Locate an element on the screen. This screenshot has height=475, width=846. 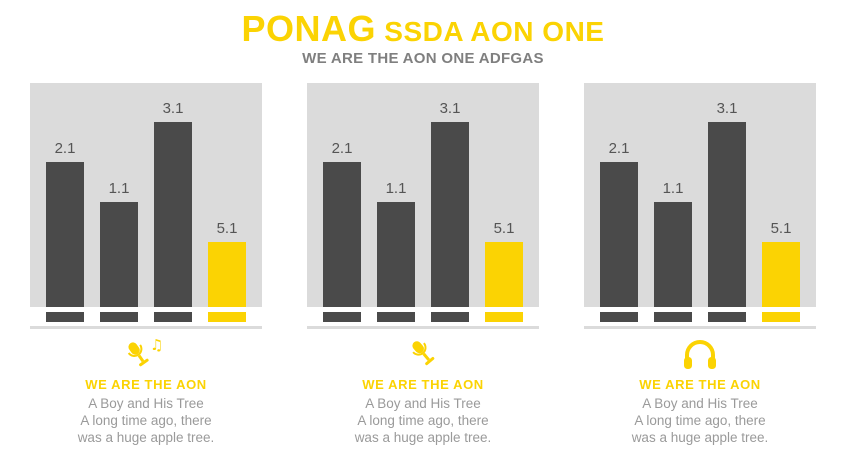
microphone-notes-icon: ♫ is located at coordinates (145, 351).